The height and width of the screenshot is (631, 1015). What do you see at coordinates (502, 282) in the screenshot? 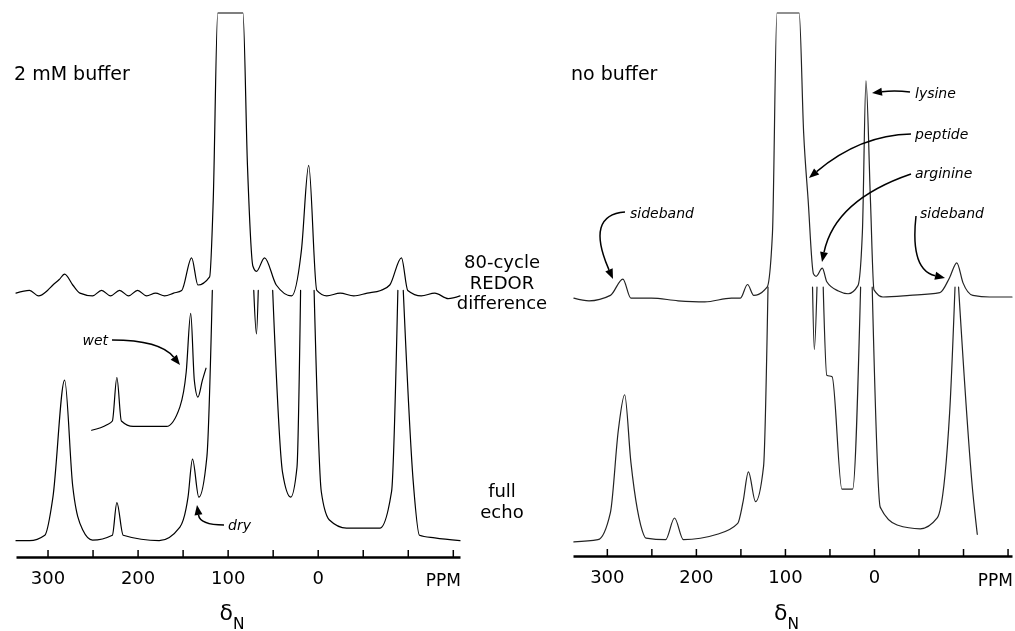
I see `annotation: 80-cycle REDOR difference` at bounding box center [502, 282].